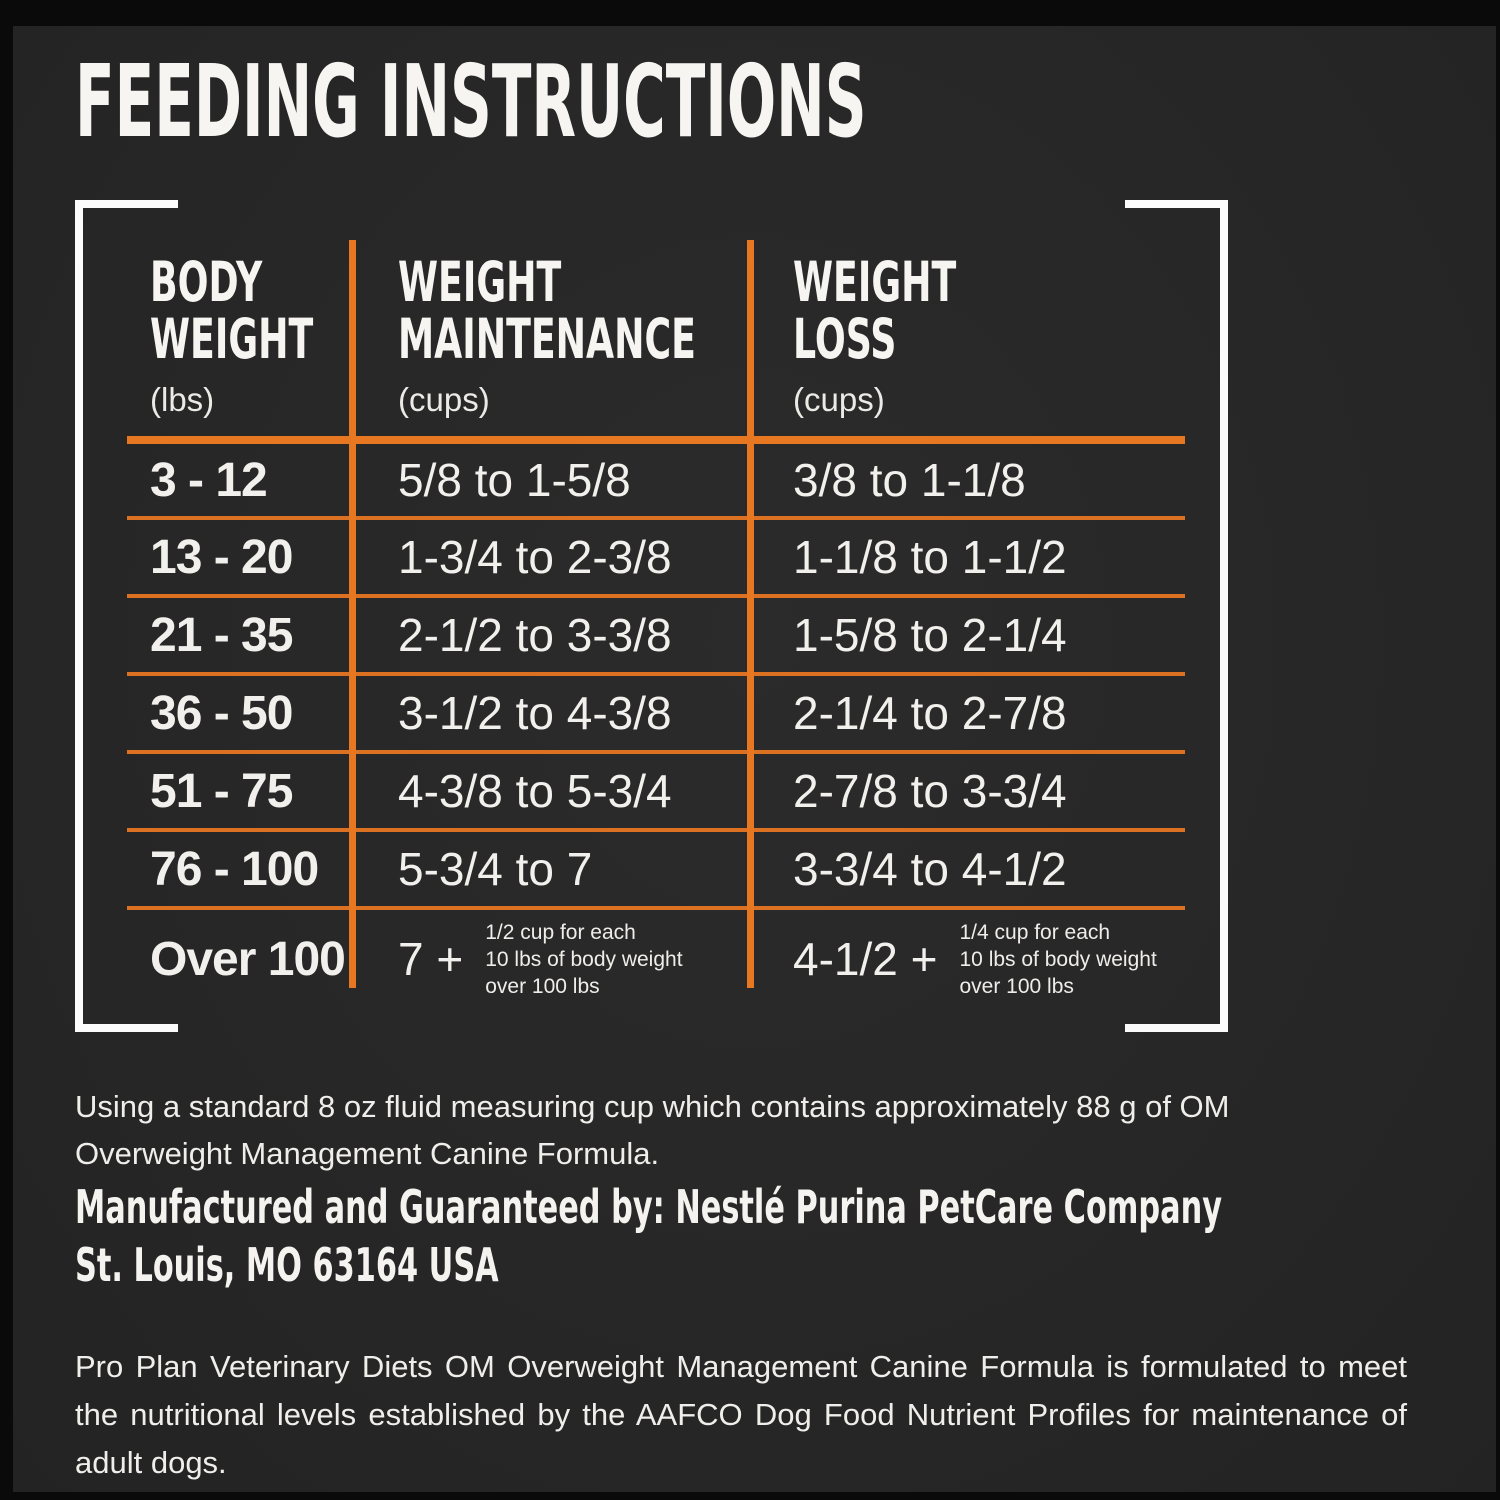 This screenshot has height=1500, width=1500. I want to click on loss-cell: 1-5/8 to 2-1/4, so click(930, 635).